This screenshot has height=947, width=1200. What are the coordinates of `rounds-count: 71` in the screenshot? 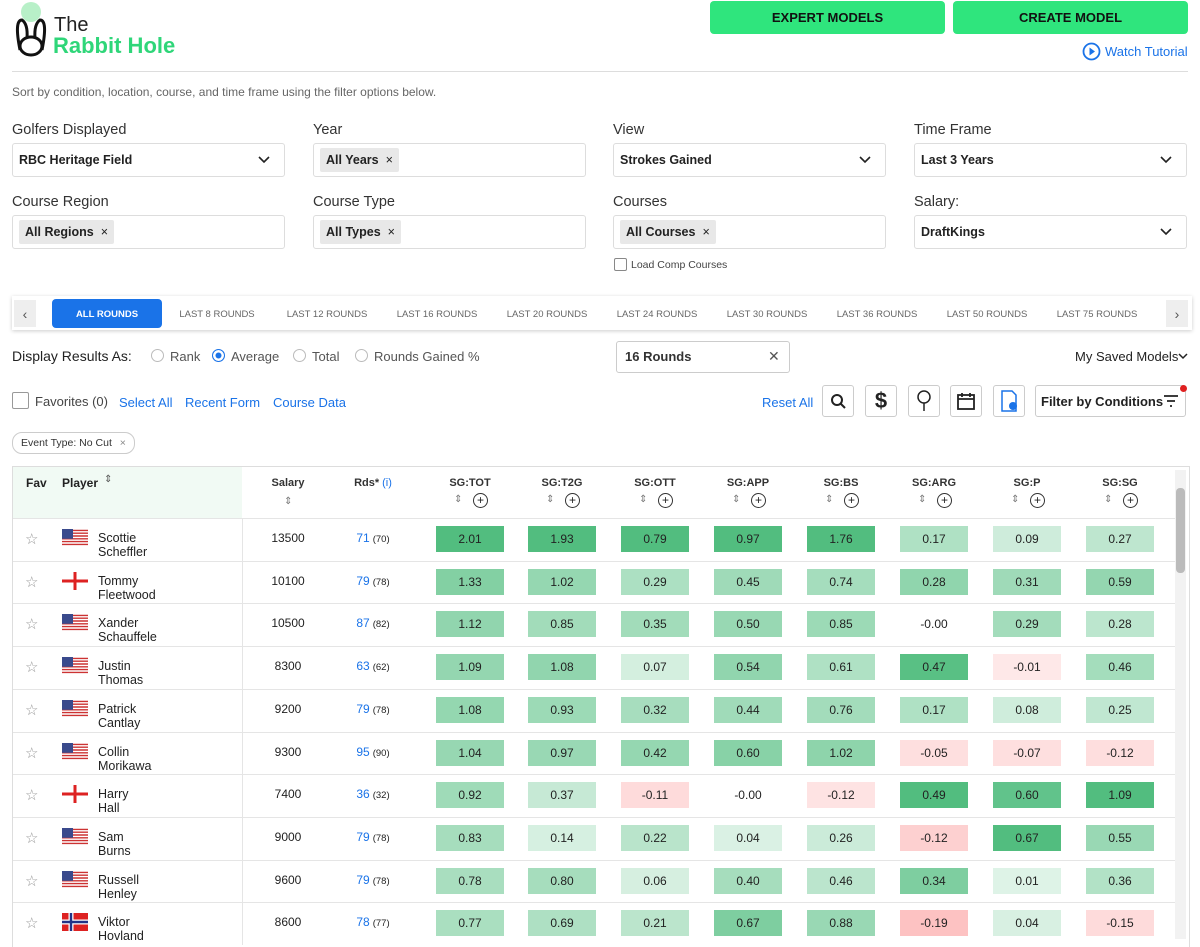 It's located at (363, 538).